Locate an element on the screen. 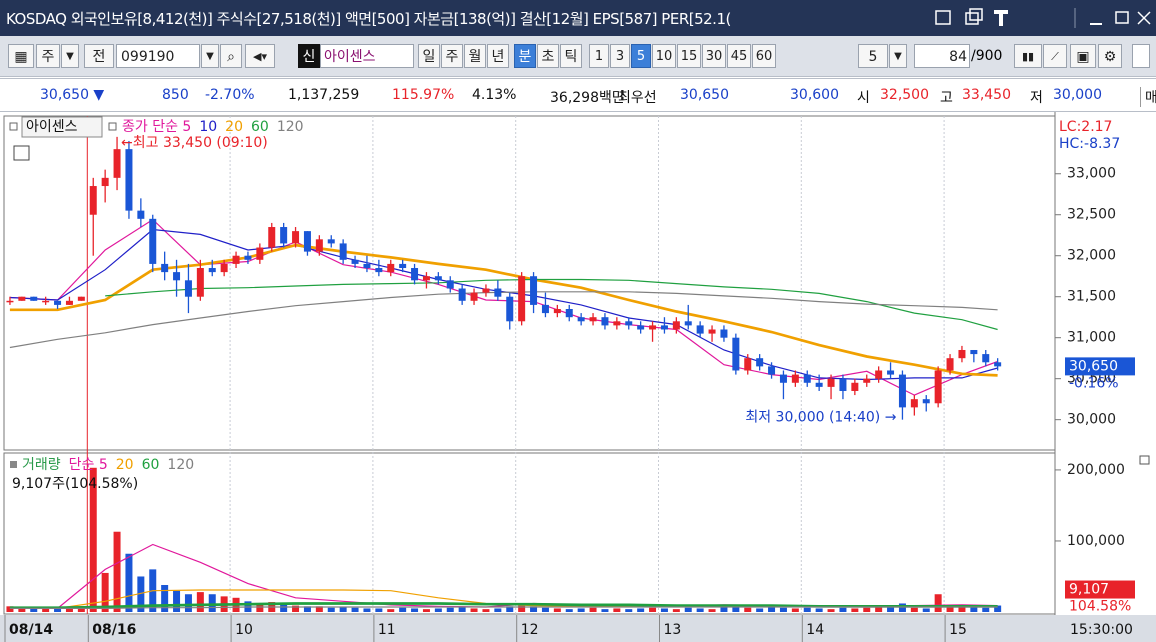  minute-button: 3 is located at coordinates (620, 56).